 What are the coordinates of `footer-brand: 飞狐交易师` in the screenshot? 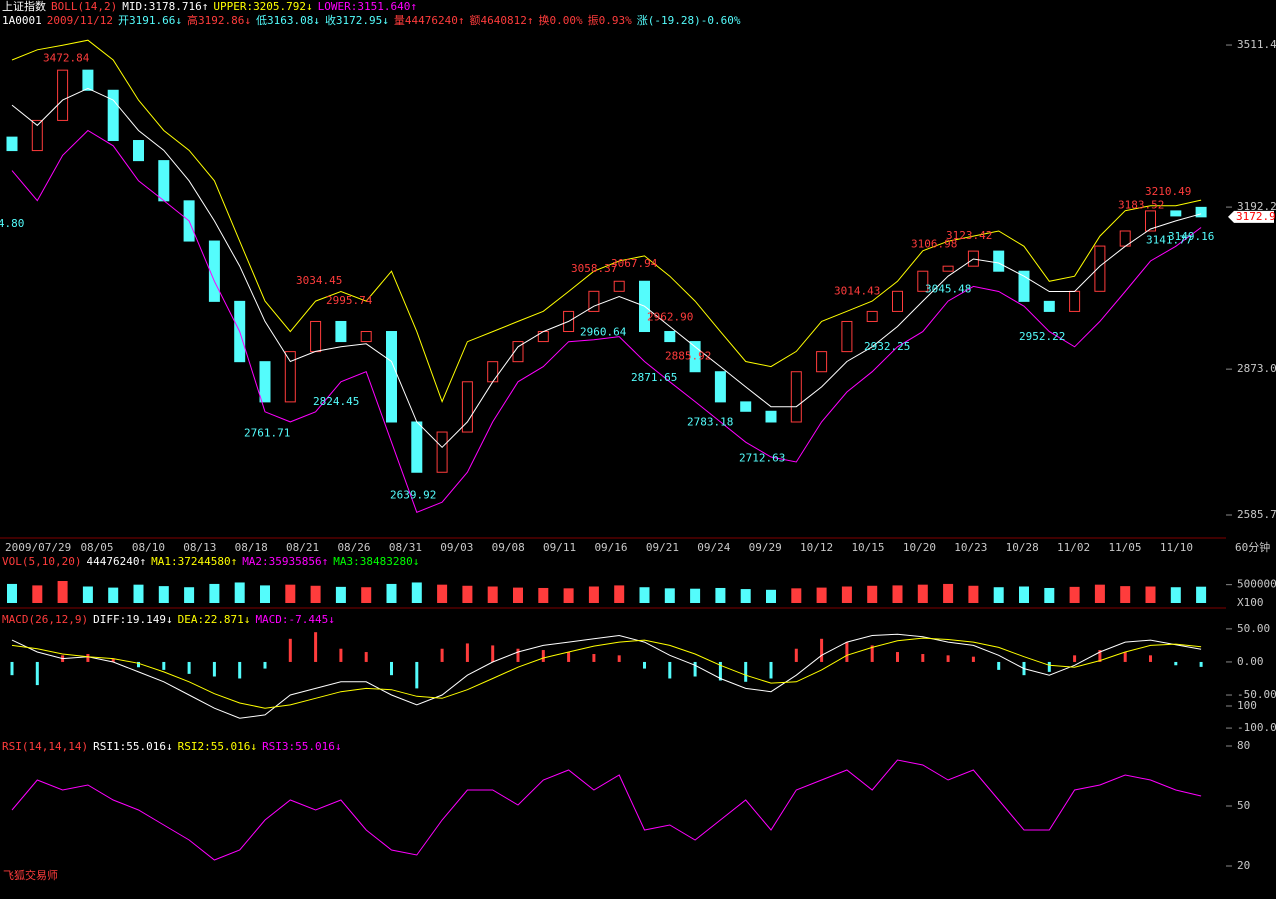 It's located at (30, 875).